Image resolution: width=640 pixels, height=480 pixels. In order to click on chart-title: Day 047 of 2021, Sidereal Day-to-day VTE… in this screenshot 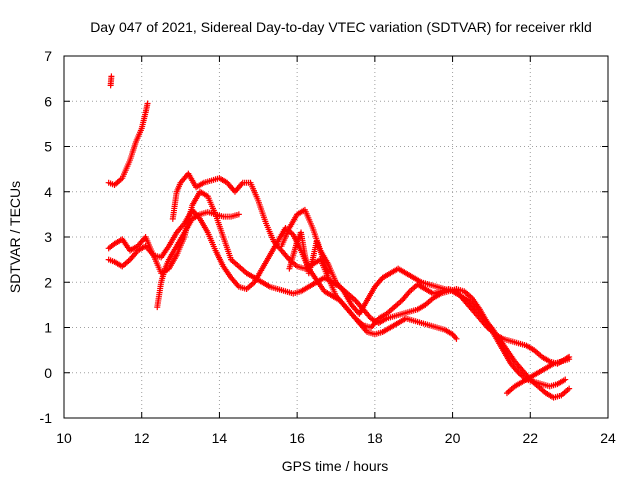, I will do `click(341, 27)`.